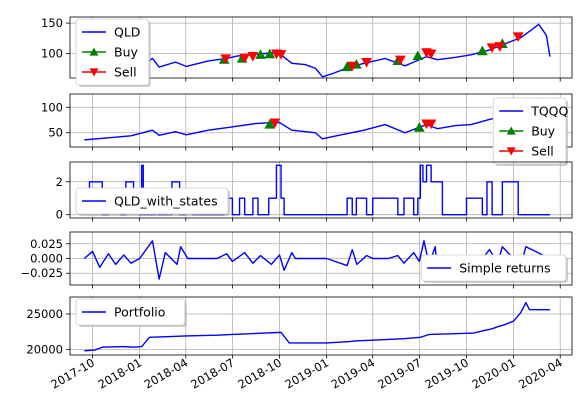  I want to click on x-tick-label: 2019-01, so click(307, 373).